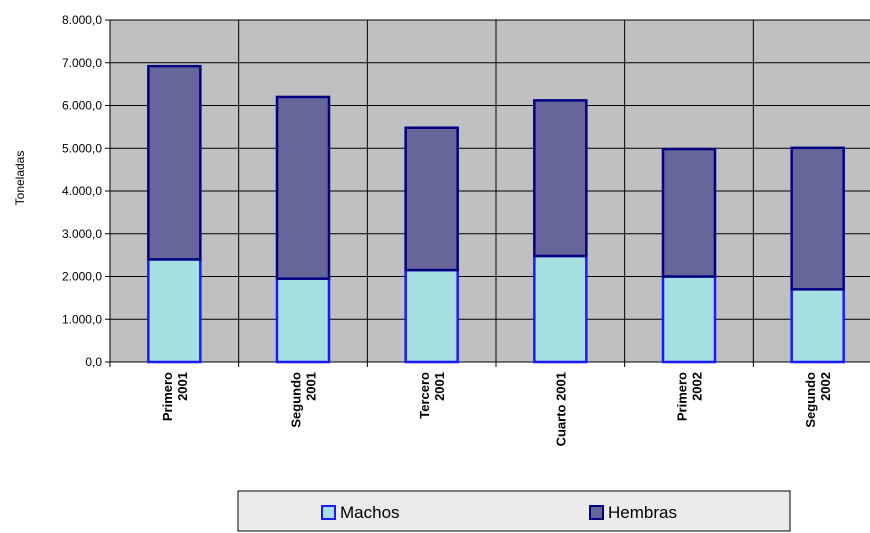 This screenshot has width=870, height=533. Describe the element at coordinates (82, 234) in the screenshot. I see `y-tick-label: 3.000,0` at that location.